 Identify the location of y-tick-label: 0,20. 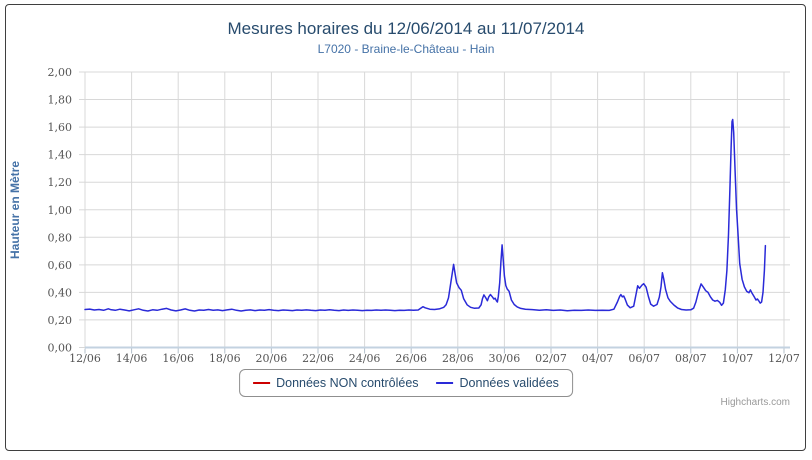
(60, 320).